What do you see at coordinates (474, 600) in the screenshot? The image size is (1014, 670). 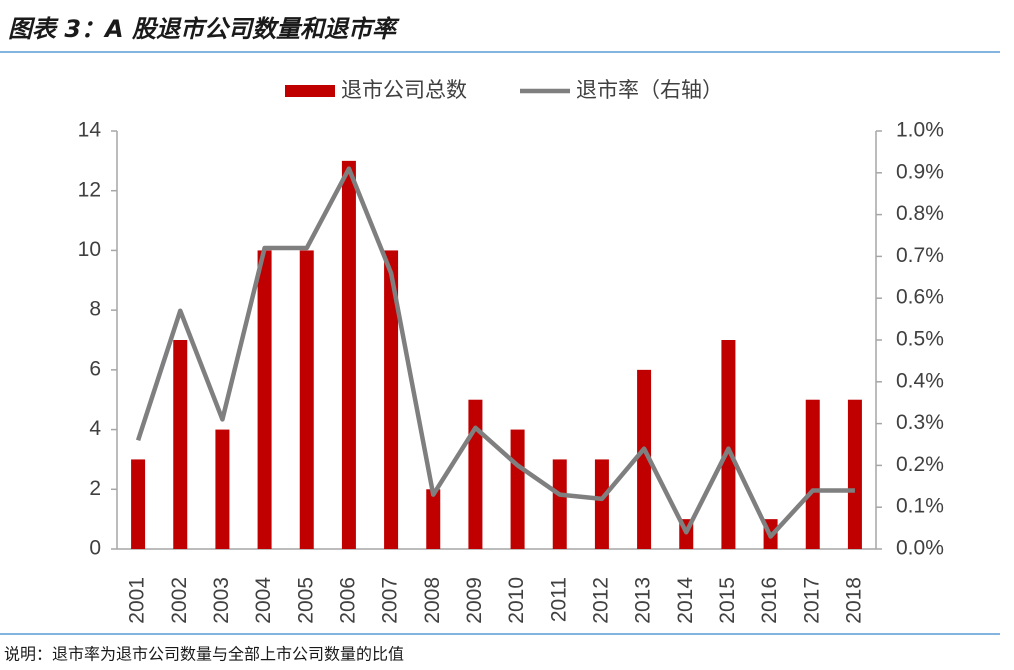 I see `x-tick-label: 2009` at bounding box center [474, 600].